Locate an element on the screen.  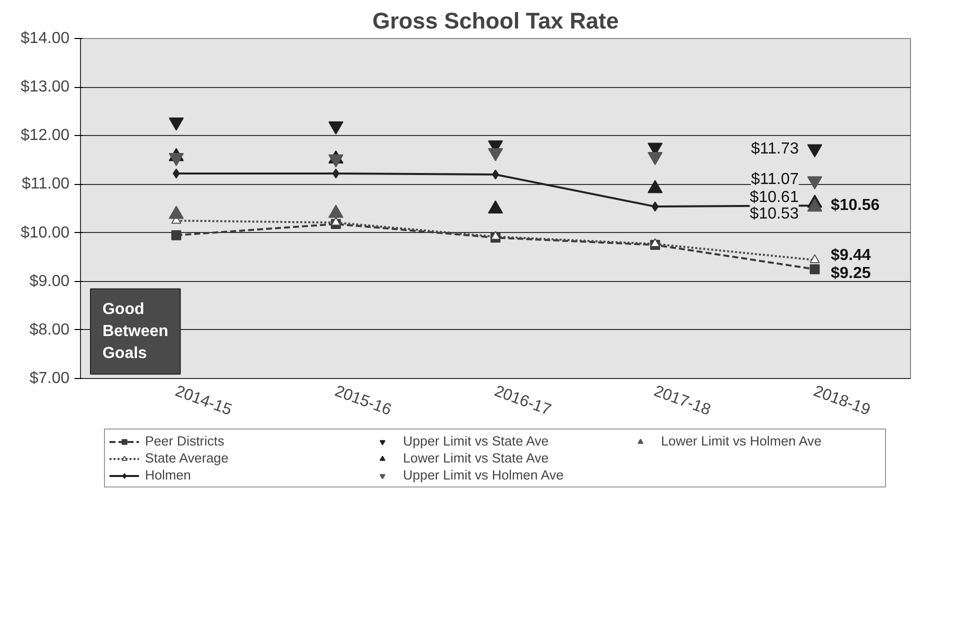
data-label: $10.56 is located at coordinates (855, 205).